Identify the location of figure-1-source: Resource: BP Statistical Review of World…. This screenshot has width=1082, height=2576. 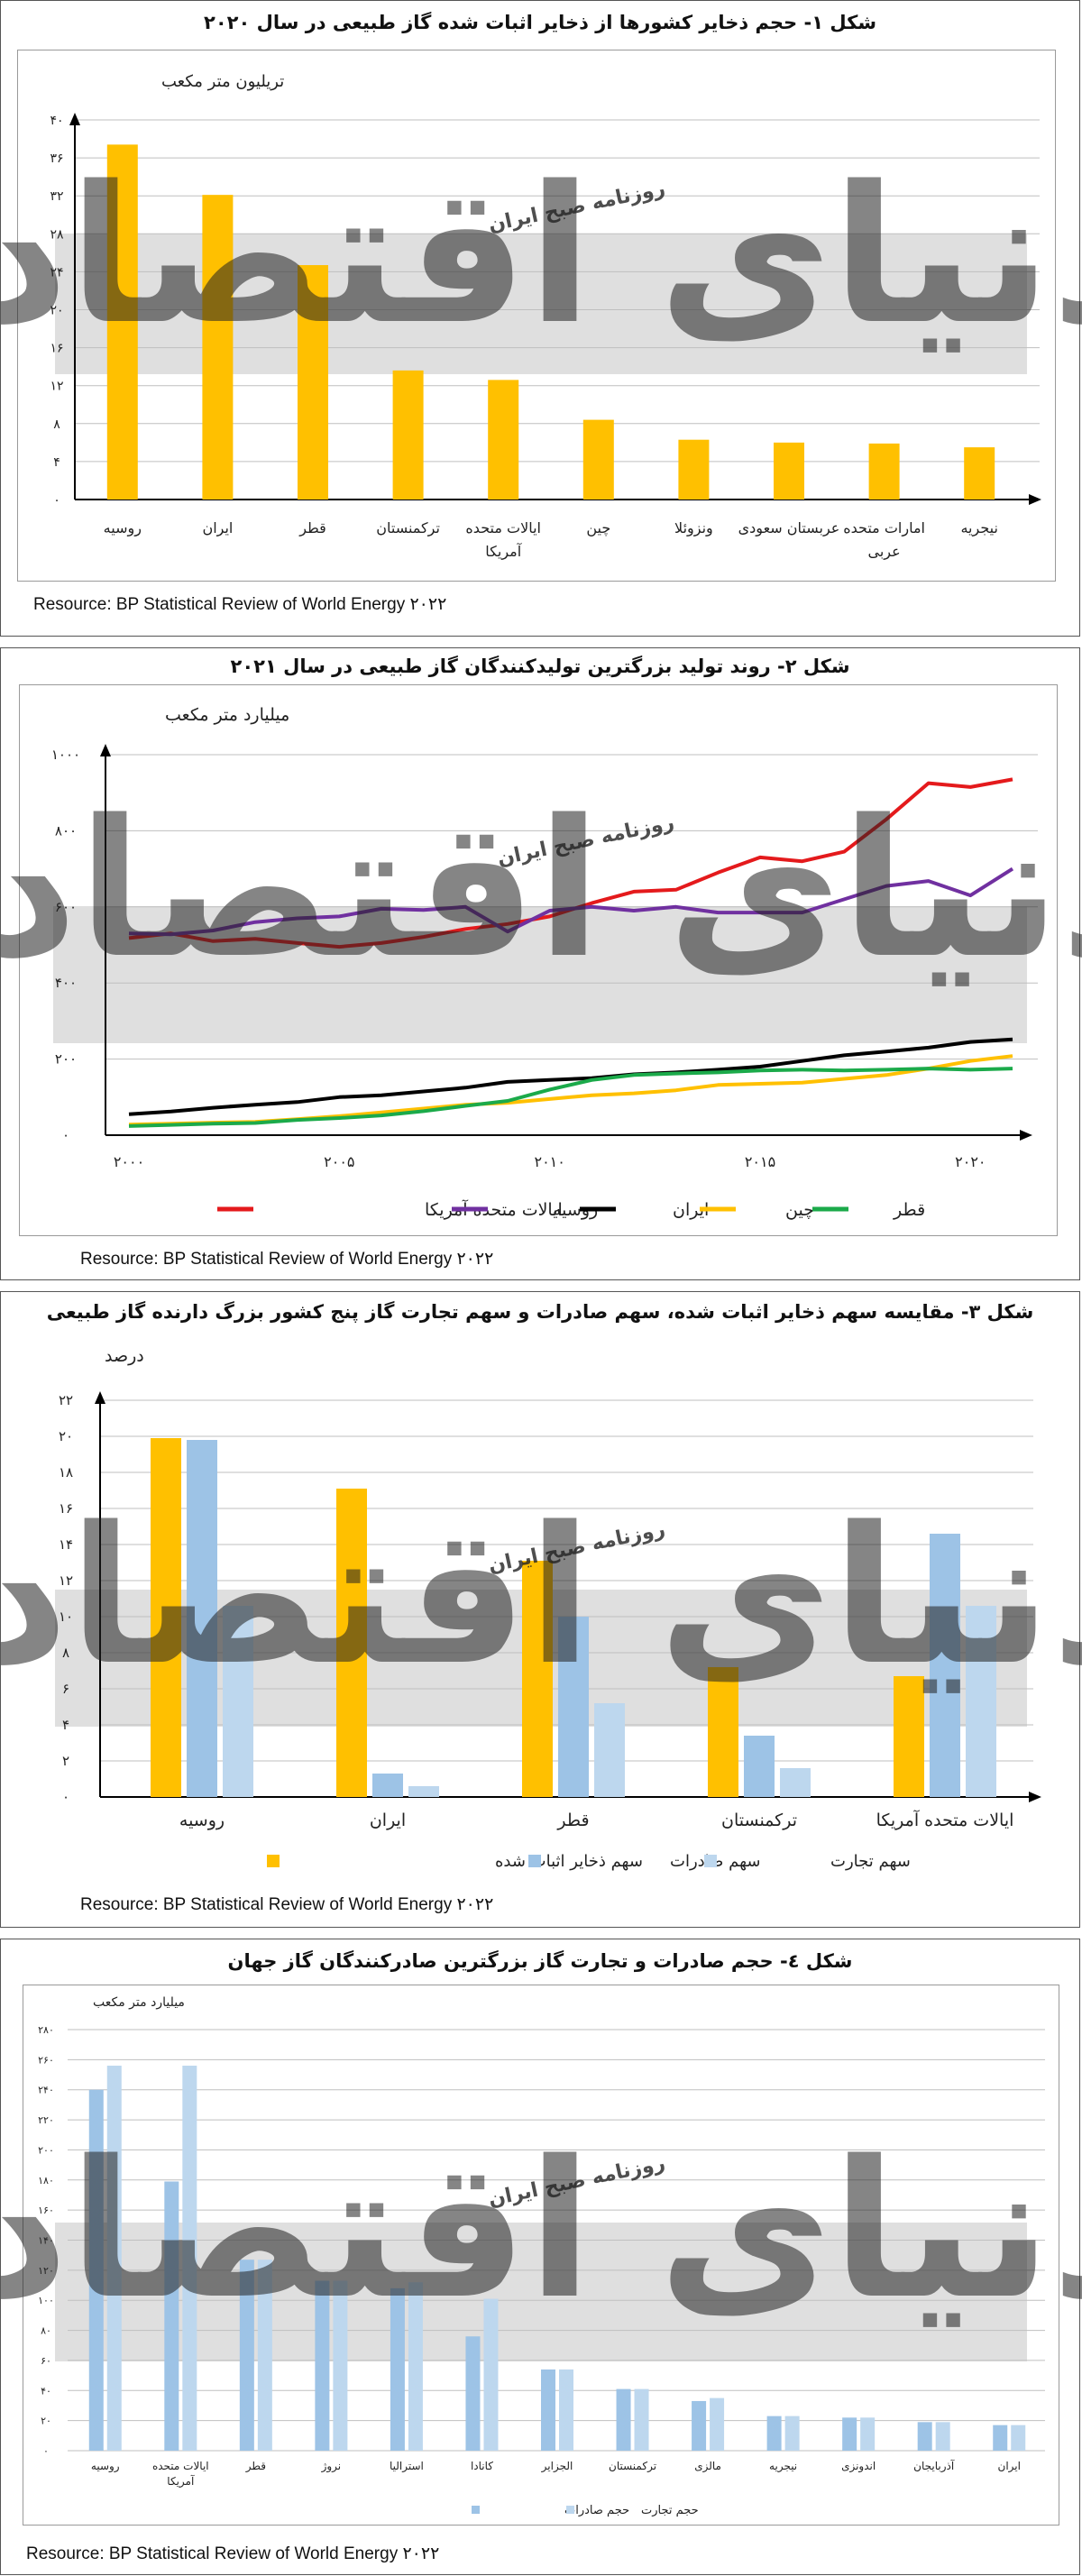
(240, 604).